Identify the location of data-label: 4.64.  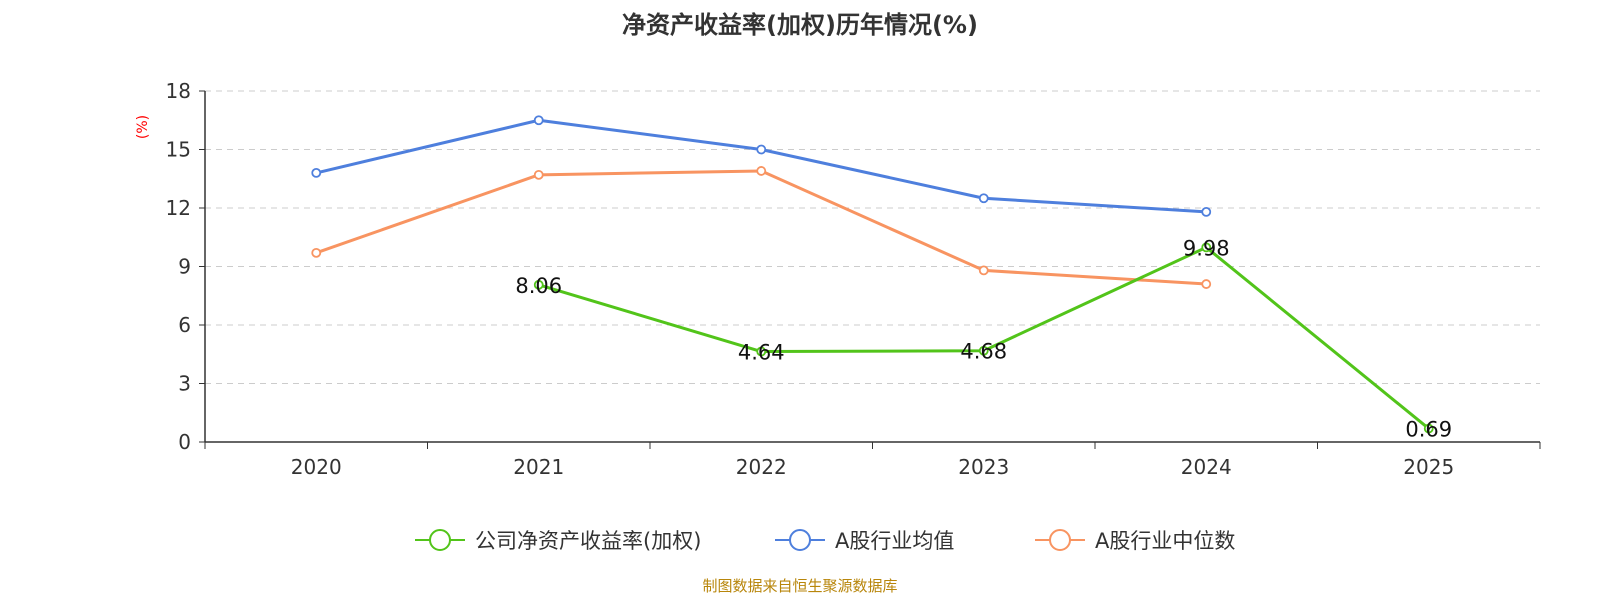
(761, 353).